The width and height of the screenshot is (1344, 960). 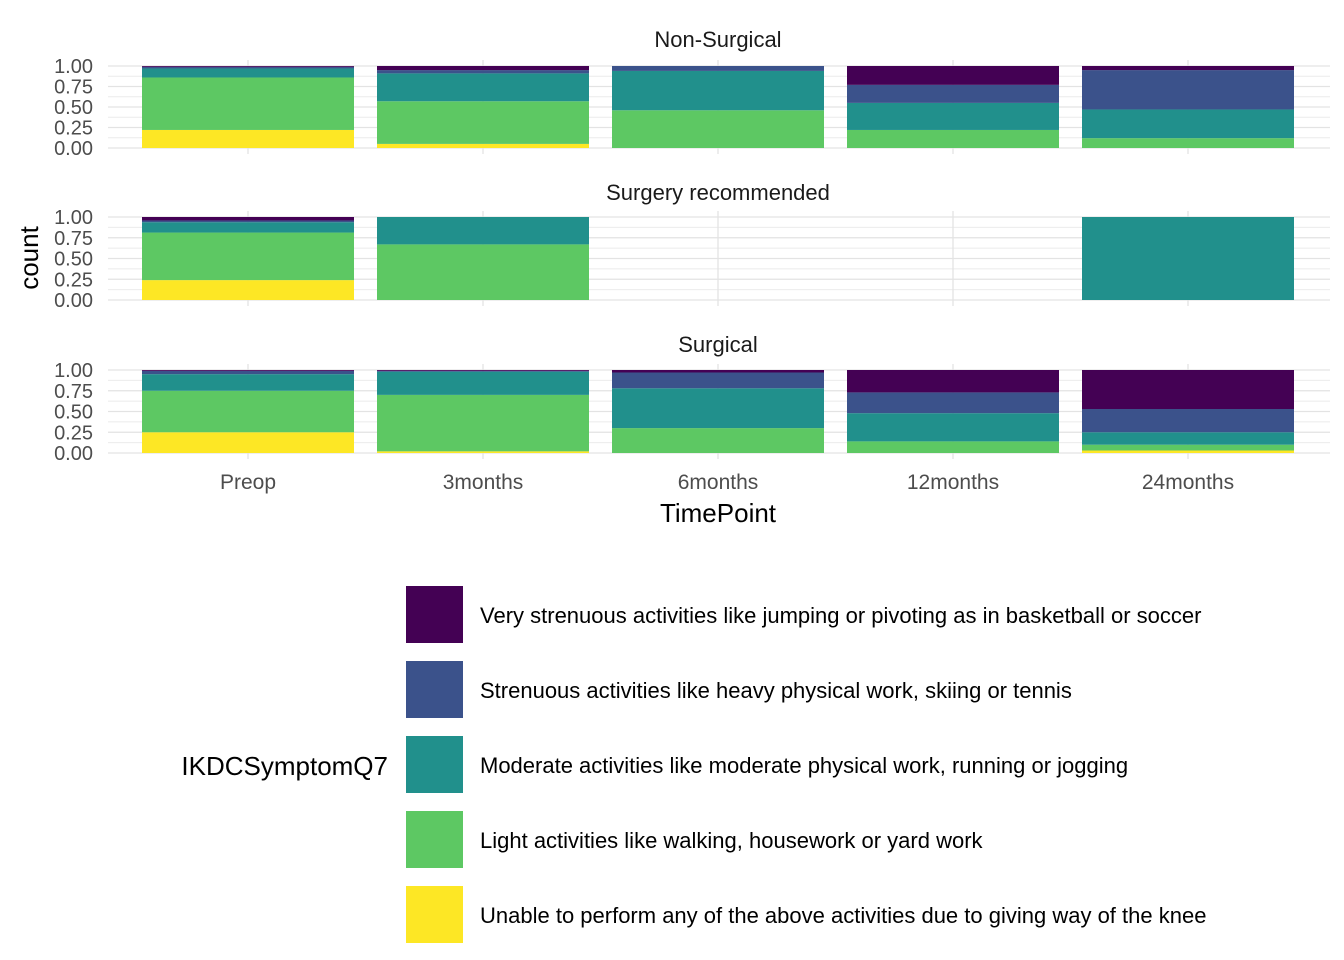 What do you see at coordinates (483, 482) in the screenshot?
I see `x-tick-label: 3months` at bounding box center [483, 482].